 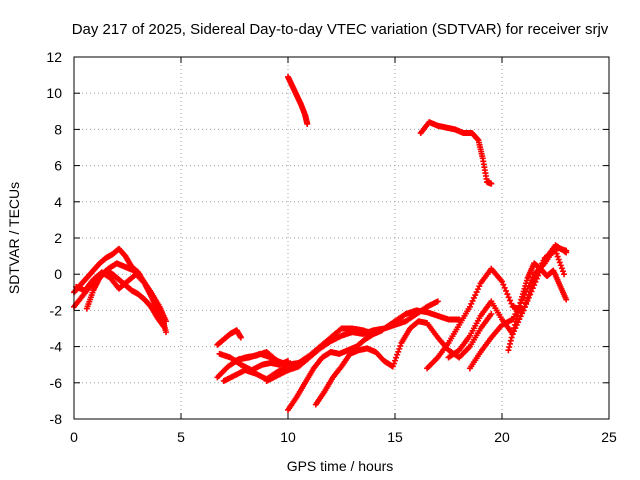 What do you see at coordinates (58, 129) in the screenshot?
I see `y-tick-label: 8` at bounding box center [58, 129].